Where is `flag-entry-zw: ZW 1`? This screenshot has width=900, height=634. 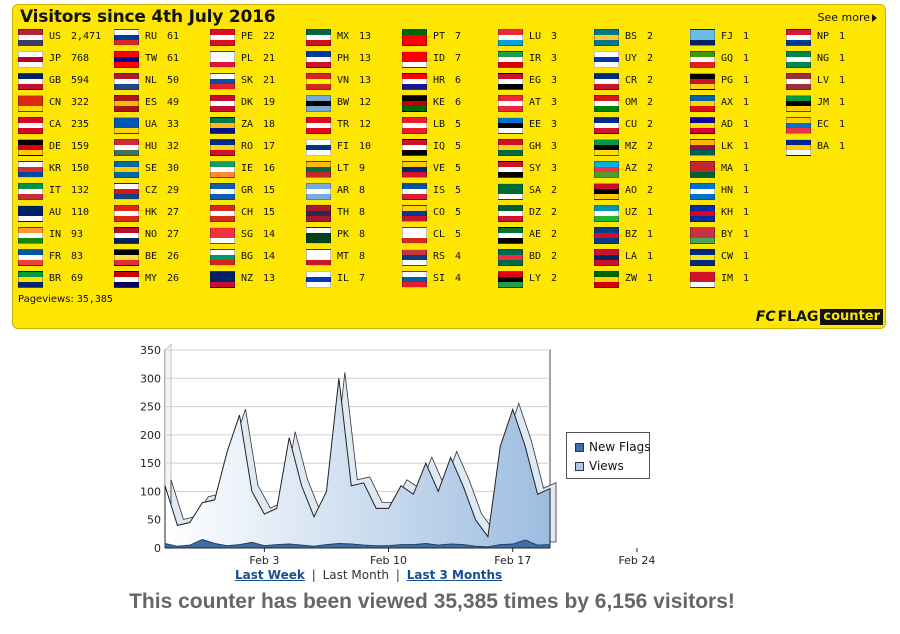 flag-entry-zw: ZW 1 is located at coordinates (642, 280).